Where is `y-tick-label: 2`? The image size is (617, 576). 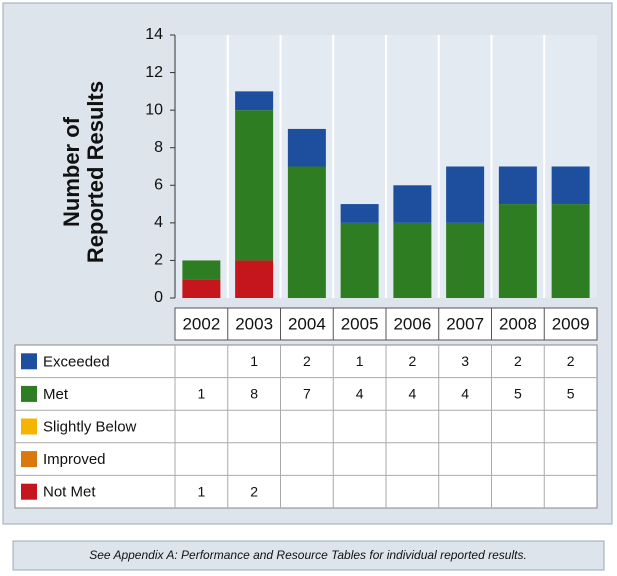
y-tick-label: 2 is located at coordinates (158, 260).